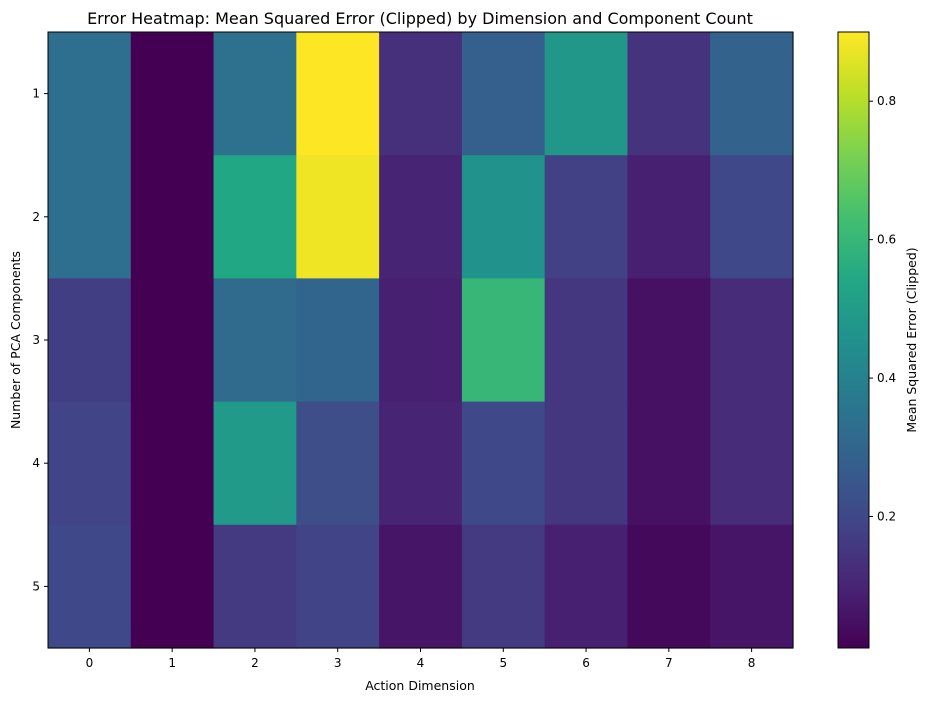  Describe the element at coordinates (90, 586) in the screenshot. I see `heatmap-cell-r4-c0` at that location.